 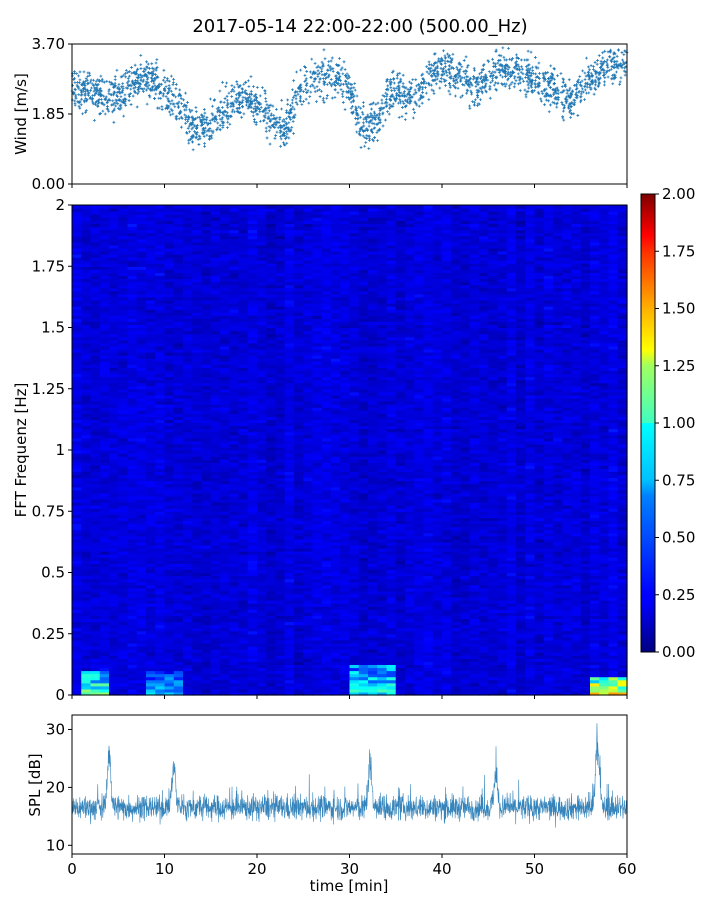 What do you see at coordinates (359, 26) in the screenshot?
I see `chart-title: 2017-05-14 22:00-22:00 (500.00_Hz)` at bounding box center [359, 26].